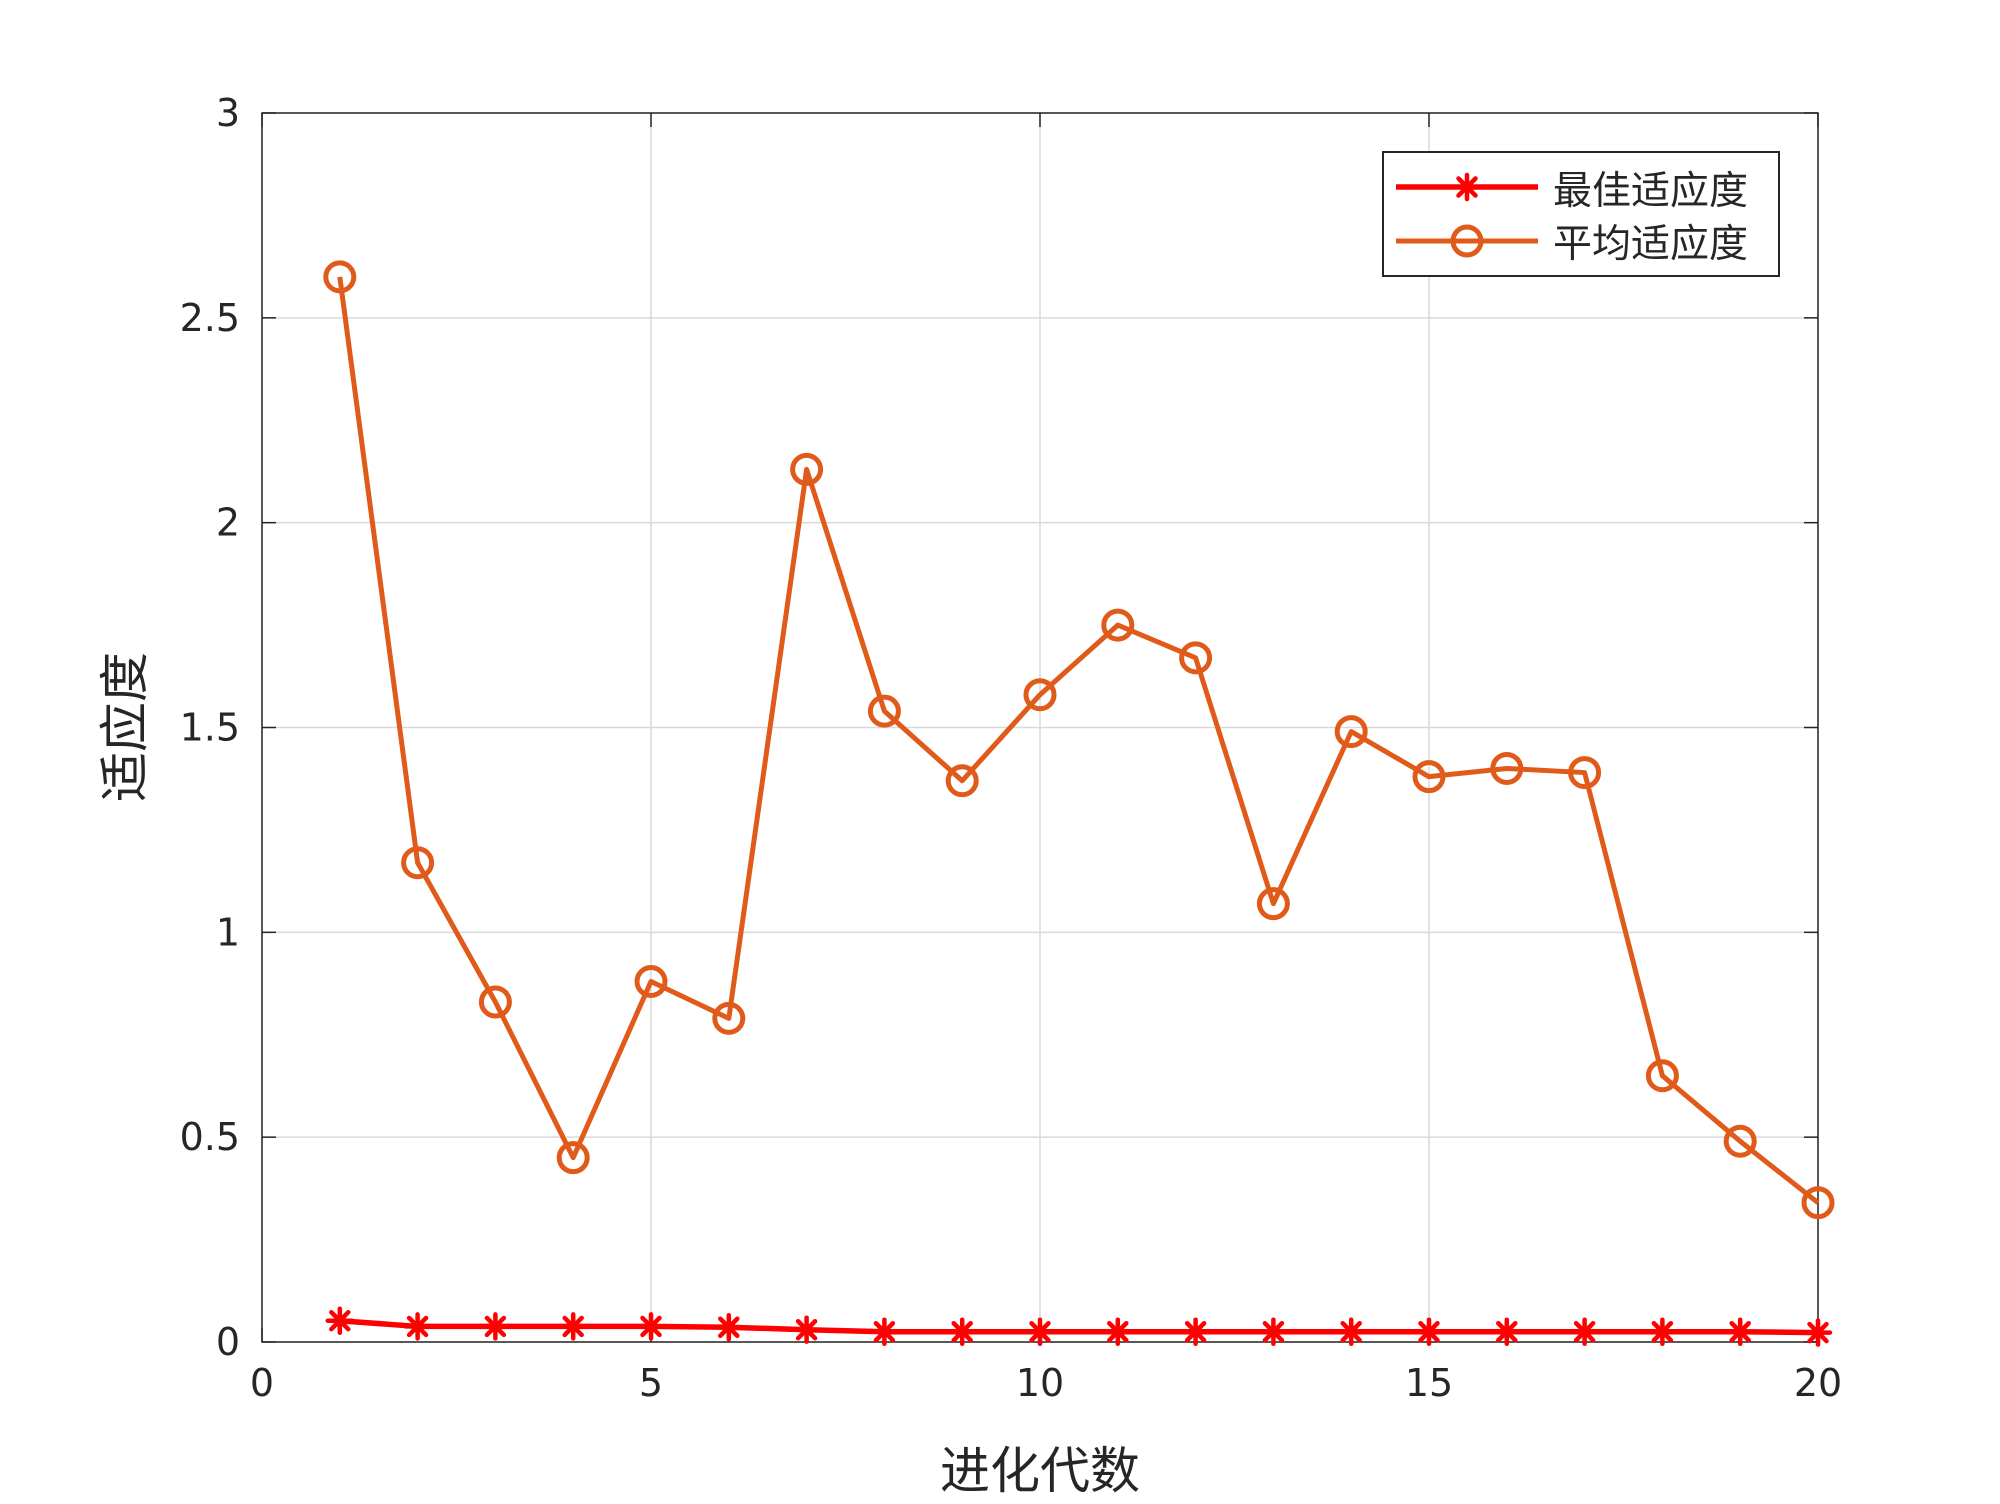  What do you see at coordinates (228, 113) in the screenshot?
I see `y-tick-label: 3` at bounding box center [228, 113].